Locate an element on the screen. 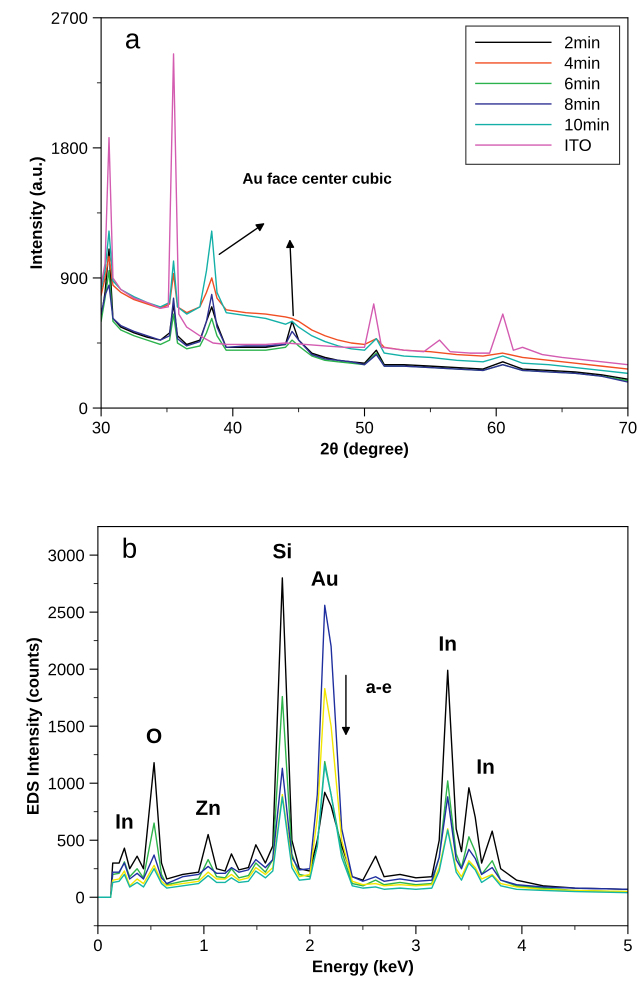 This screenshot has width=644, height=988. y-tick-label: 1500 is located at coordinates (66, 726).